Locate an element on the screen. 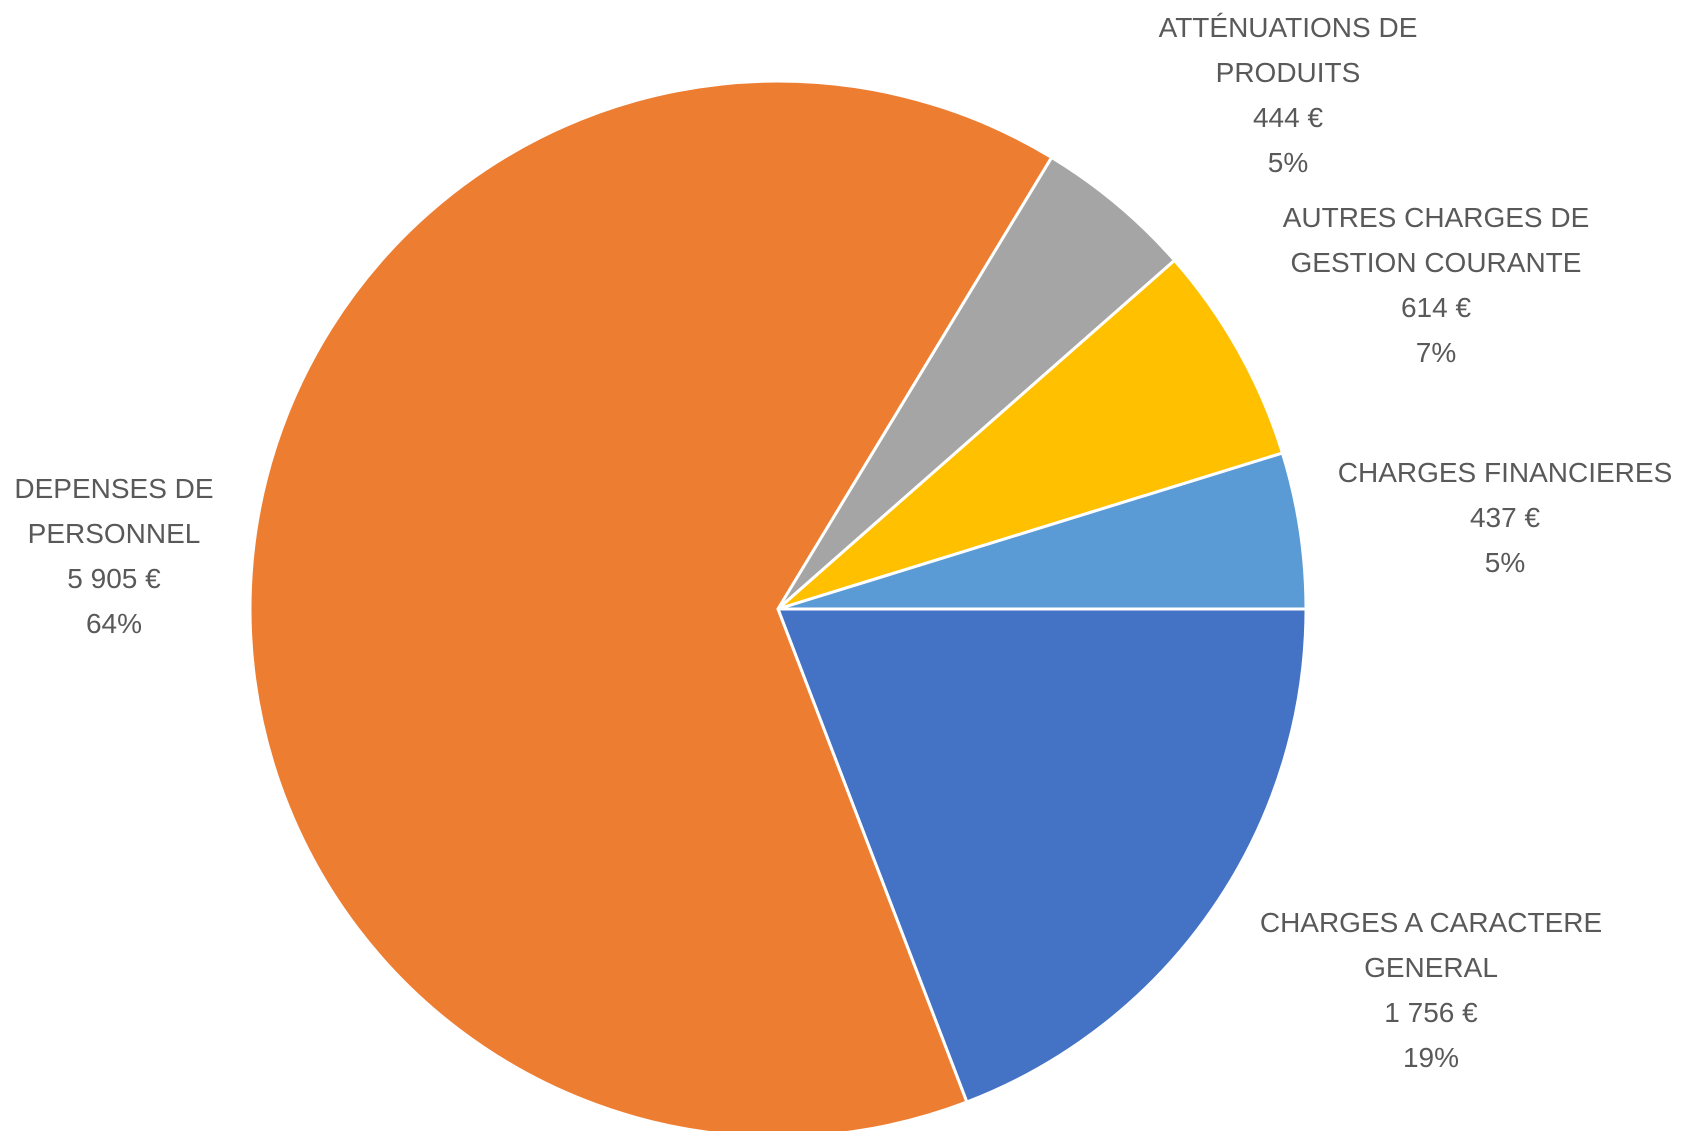  value-label: 437 € is located at coordinates (1505, 517).